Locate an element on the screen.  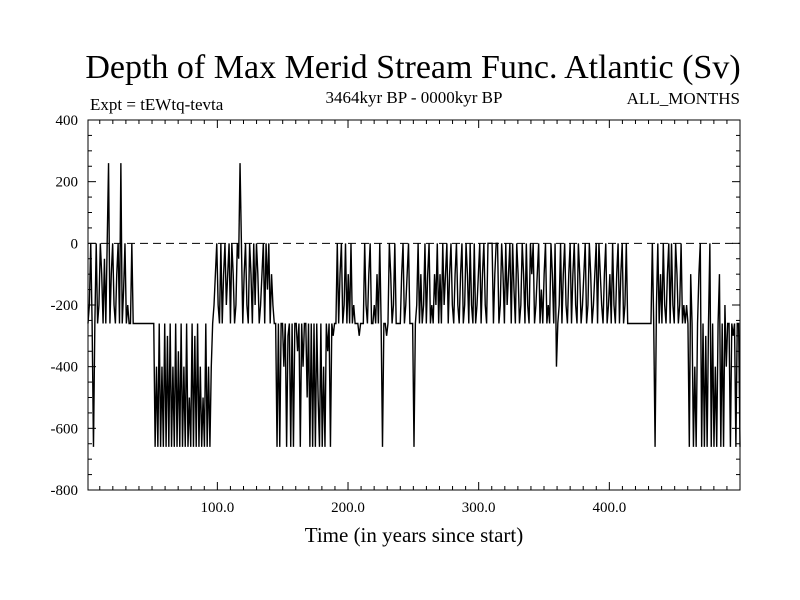
x-tick-label: 300.0 is located at coordinates (479, 508).